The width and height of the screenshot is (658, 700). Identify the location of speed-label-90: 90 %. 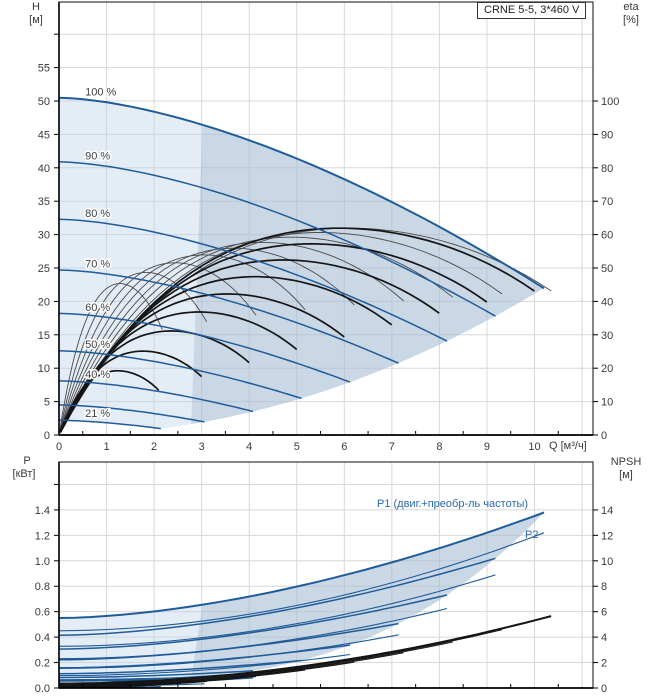
(97, 156).